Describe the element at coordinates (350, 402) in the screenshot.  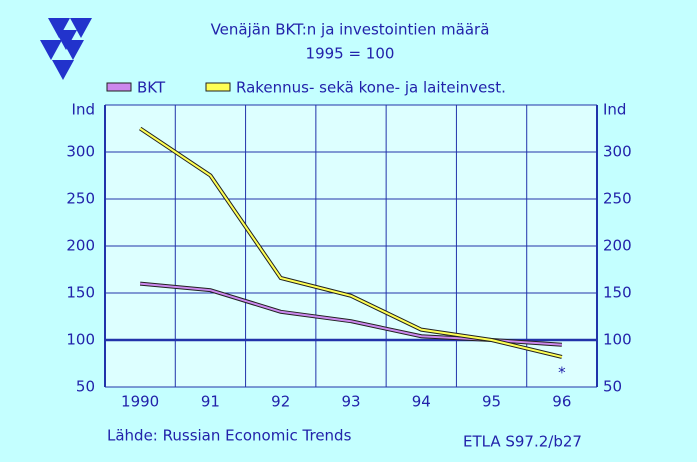
I see `x-tick-label: 93` at that location.